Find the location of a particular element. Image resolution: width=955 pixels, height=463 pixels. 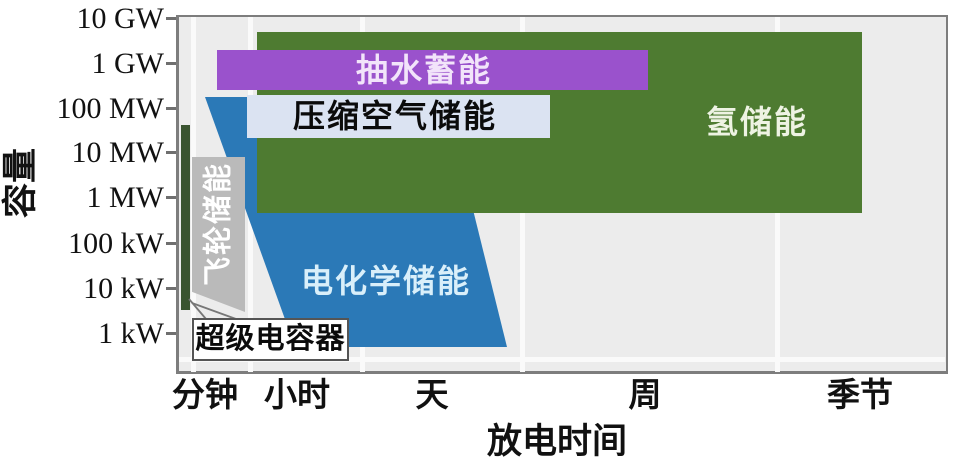

electrochemical-label: 电化学储能 is located at coordinates (386, 281).